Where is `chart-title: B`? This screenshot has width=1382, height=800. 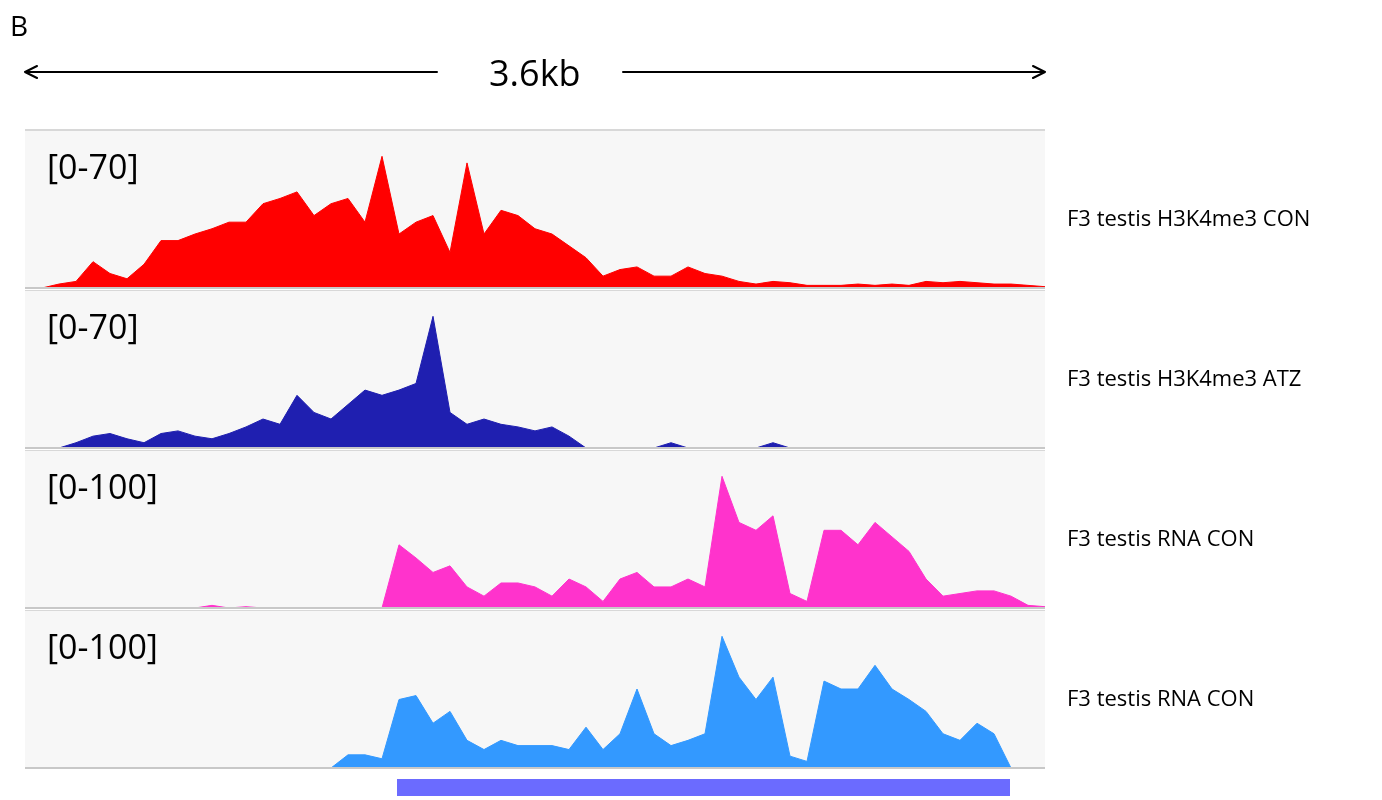 chart-title: B is located at coordinates (19, 25).